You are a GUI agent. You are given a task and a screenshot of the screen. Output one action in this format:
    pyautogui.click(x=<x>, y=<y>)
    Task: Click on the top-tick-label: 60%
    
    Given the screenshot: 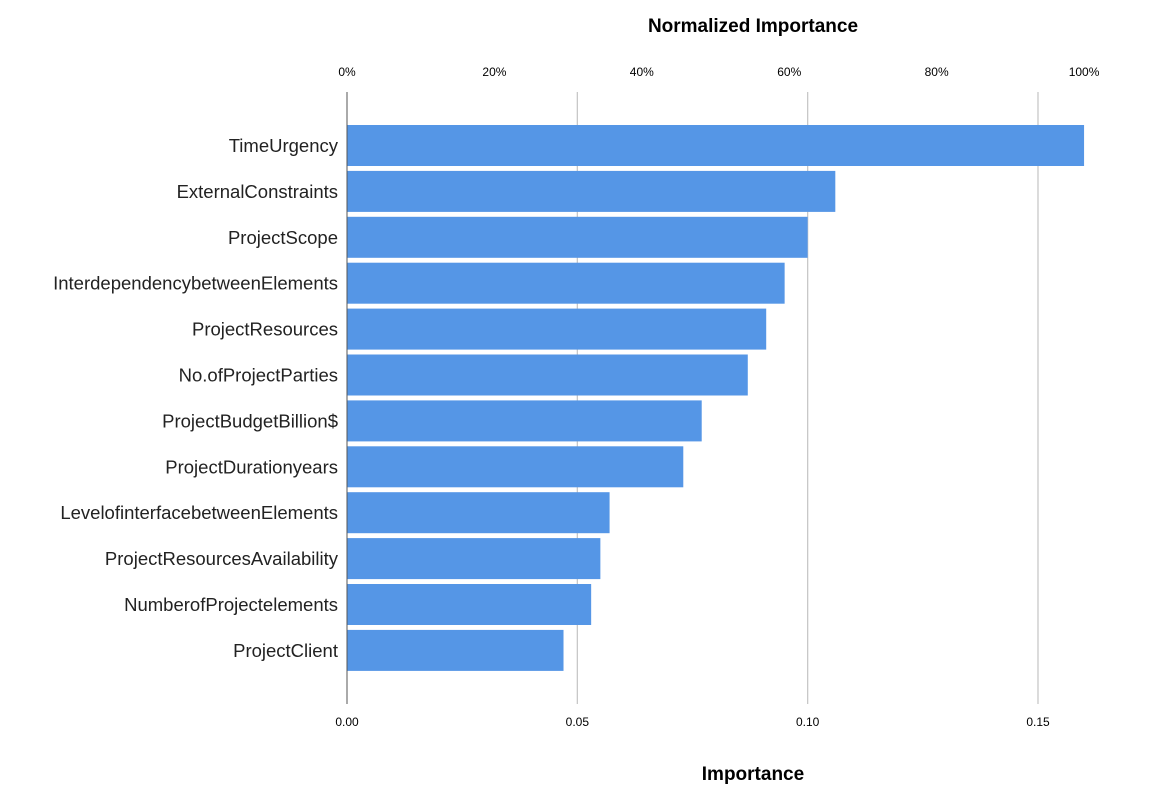 What is the action you would take?
    pyautogui.click(x=789, y=72)
    